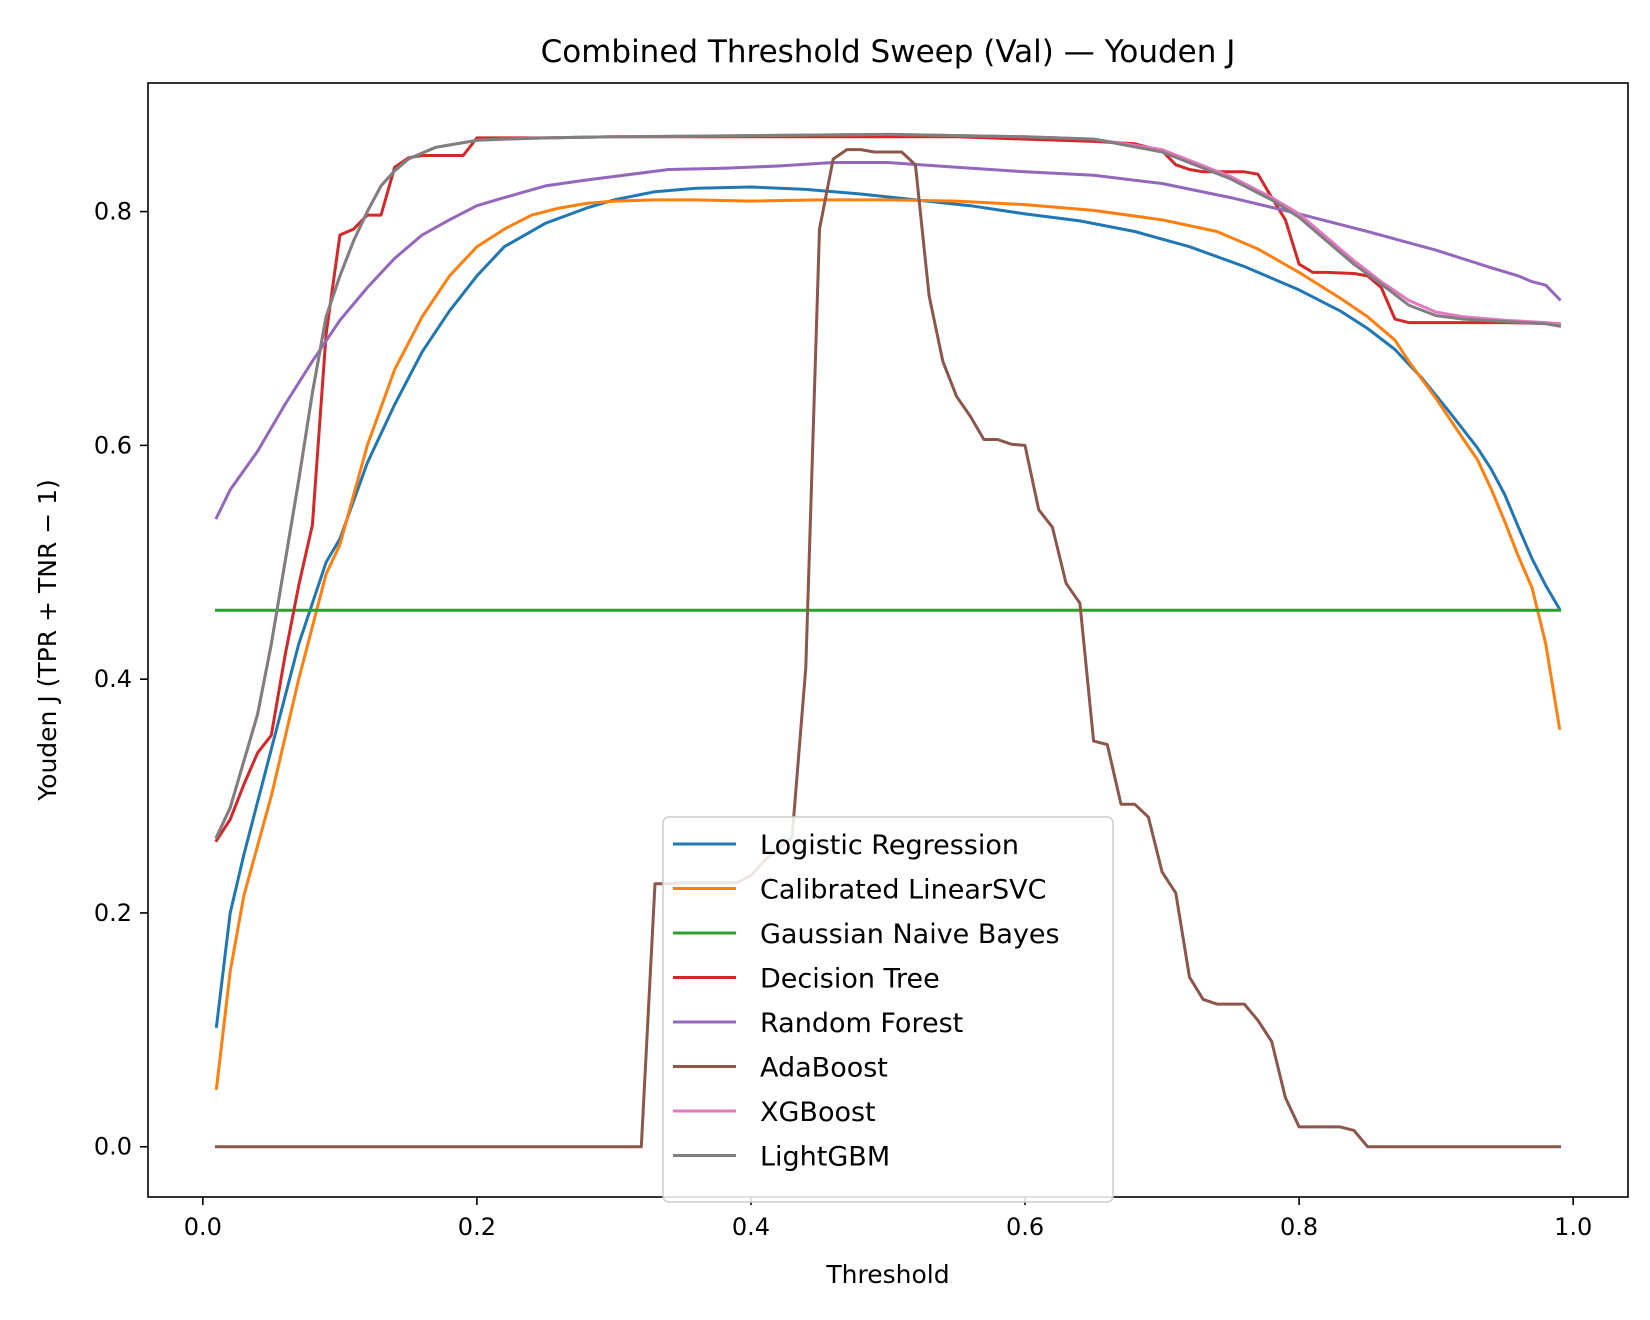  Describe the element at coordinates (818, 1112) in the screenshot. I see `legend-label-xgboost: XGBoost` at that location.